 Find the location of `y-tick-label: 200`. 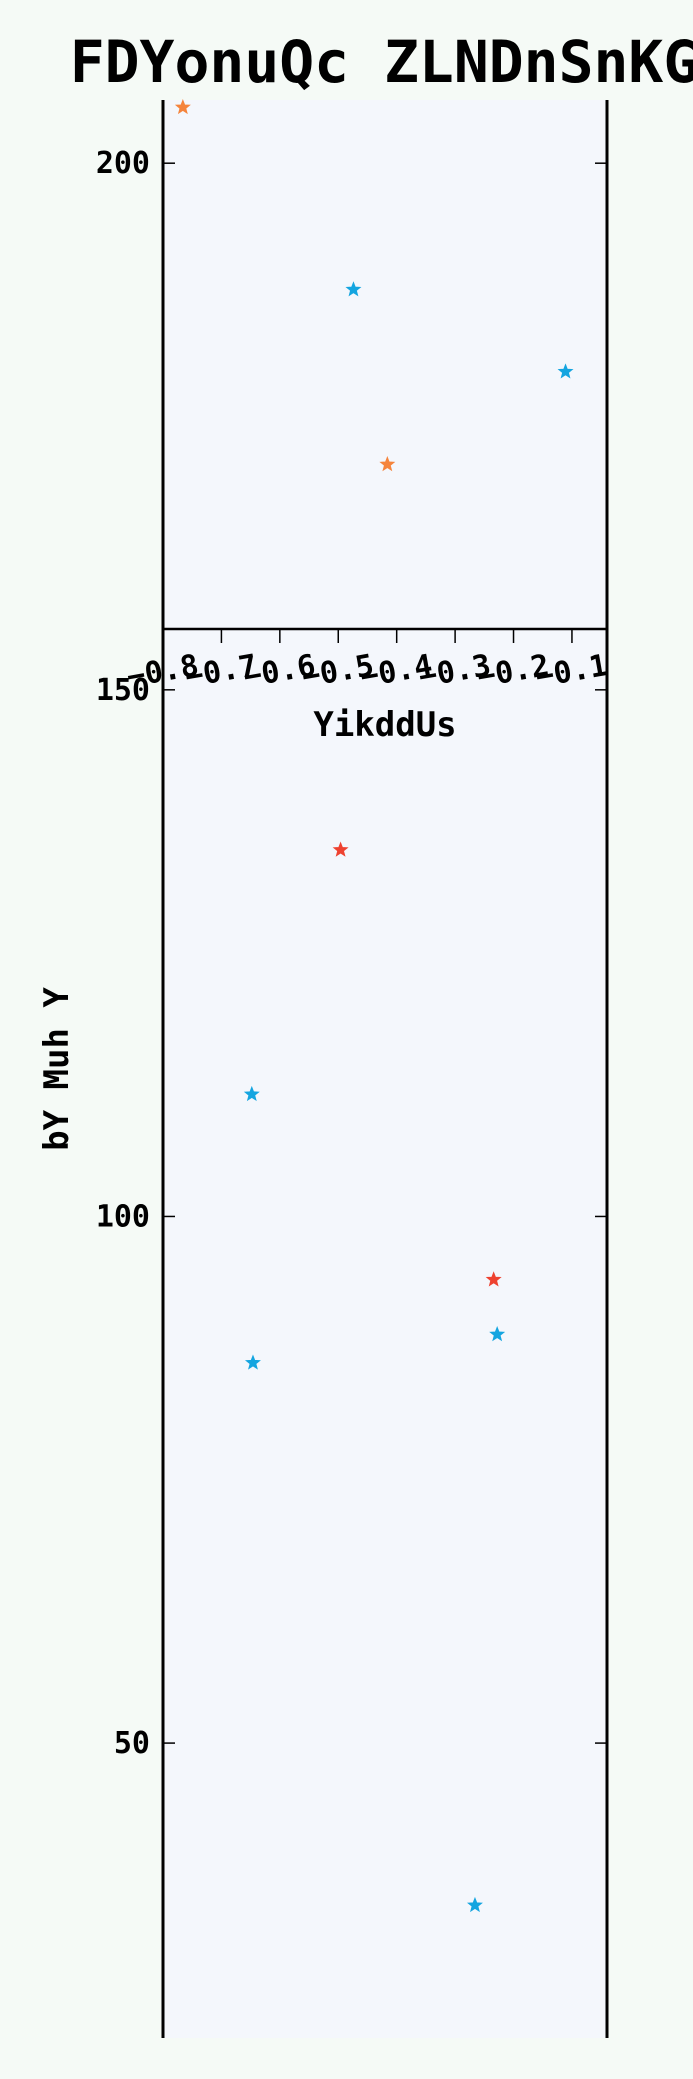

y-tick-label: 200 is located at coordinates (123, 163).